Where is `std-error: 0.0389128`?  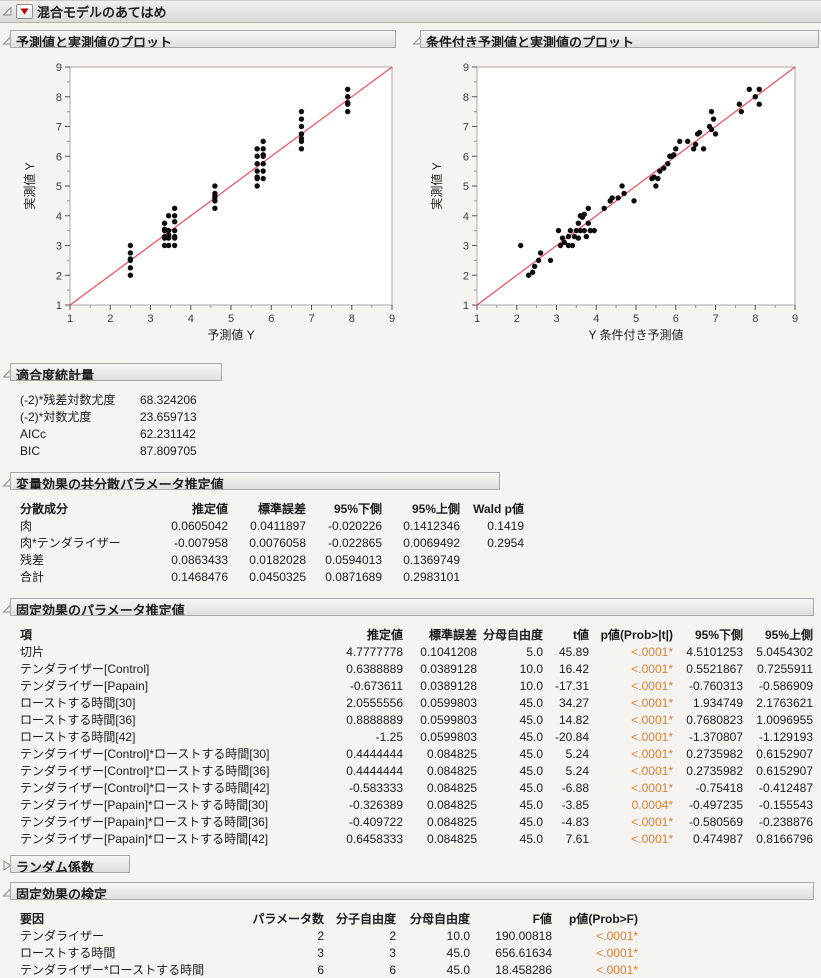
std-error: 0.0389128 is located at coordinates (448, 685).